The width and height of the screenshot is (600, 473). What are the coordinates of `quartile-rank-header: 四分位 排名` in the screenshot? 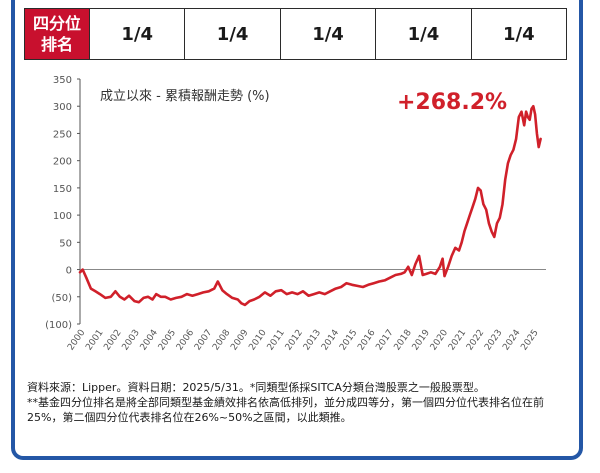 It's located at (57, 34).